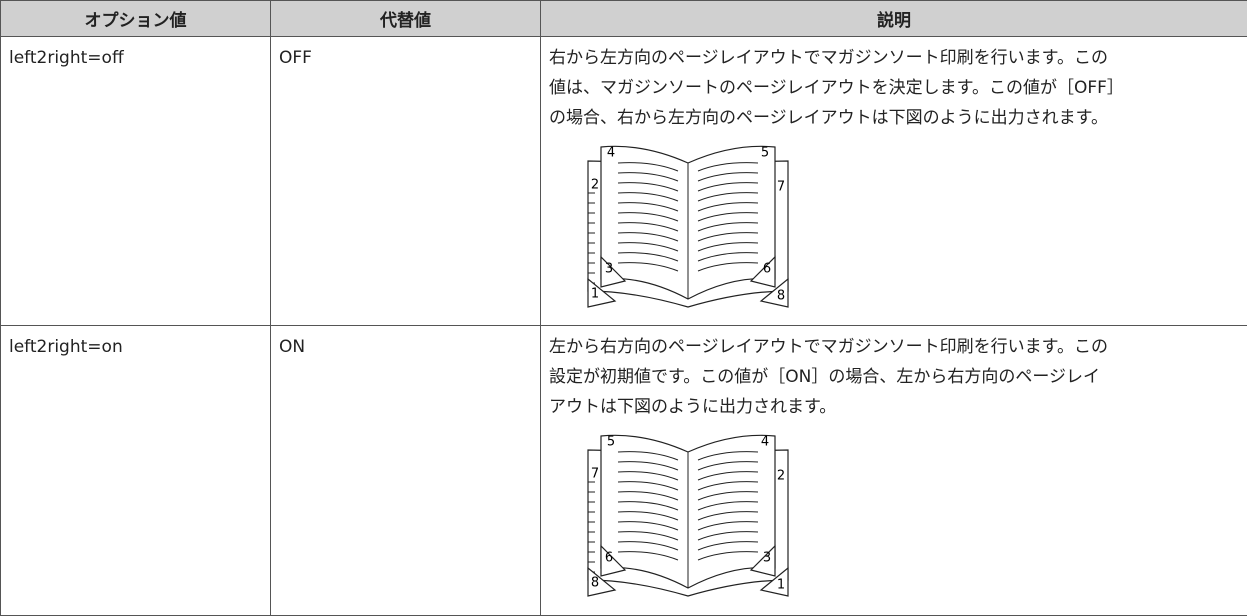 The height and width of the screenshot is (616, 1247). I want to click on description-line: アウトは下図のように出力されます。, so click(894, 407).